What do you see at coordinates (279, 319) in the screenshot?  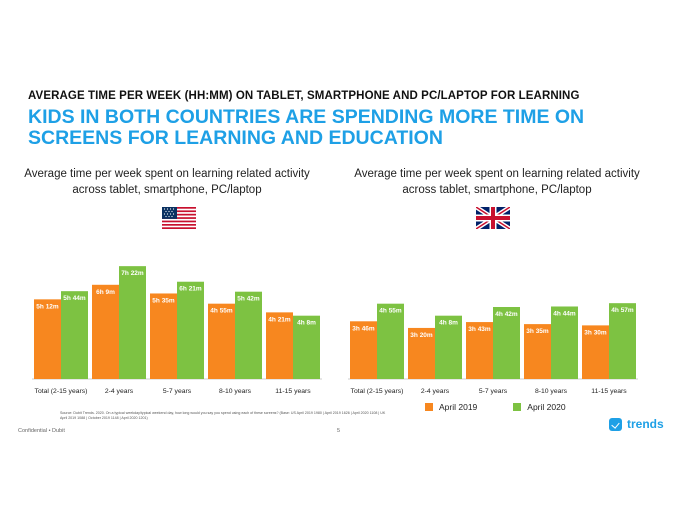 I see `bar-data-label: 4h 21m` at bounding box center [279, 319].